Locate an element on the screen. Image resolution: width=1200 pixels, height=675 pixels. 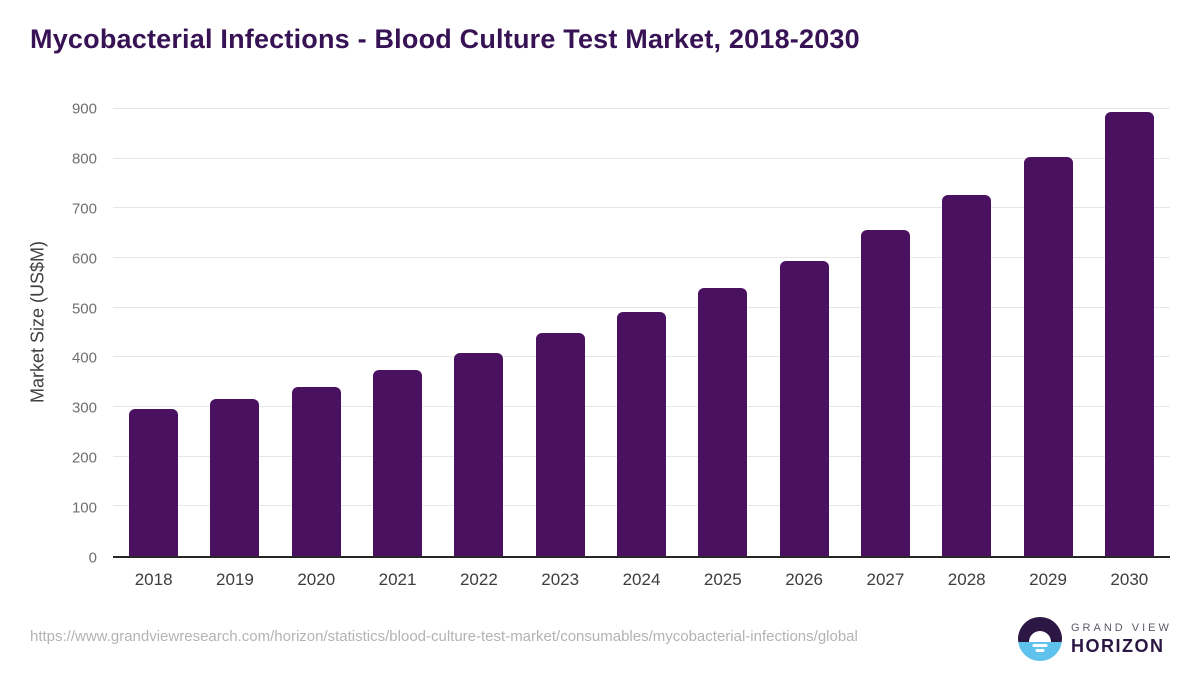
x-tick-label-2025: 2025 is located at coordinates (722, 579).